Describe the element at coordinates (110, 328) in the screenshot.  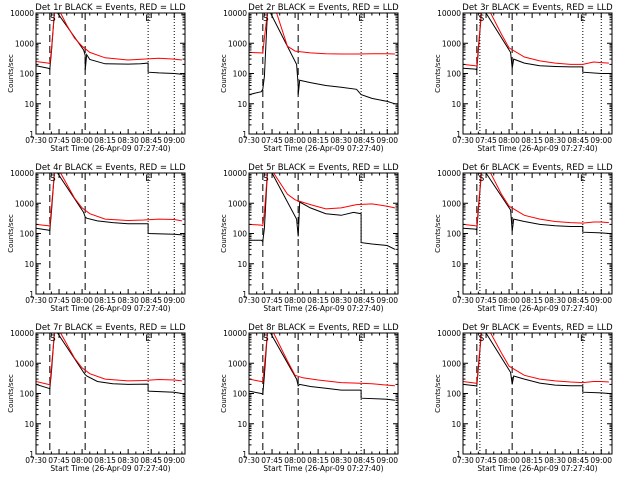
I see `panel-title: Det 7r BLACK = Events, RED = LLD` at that location.